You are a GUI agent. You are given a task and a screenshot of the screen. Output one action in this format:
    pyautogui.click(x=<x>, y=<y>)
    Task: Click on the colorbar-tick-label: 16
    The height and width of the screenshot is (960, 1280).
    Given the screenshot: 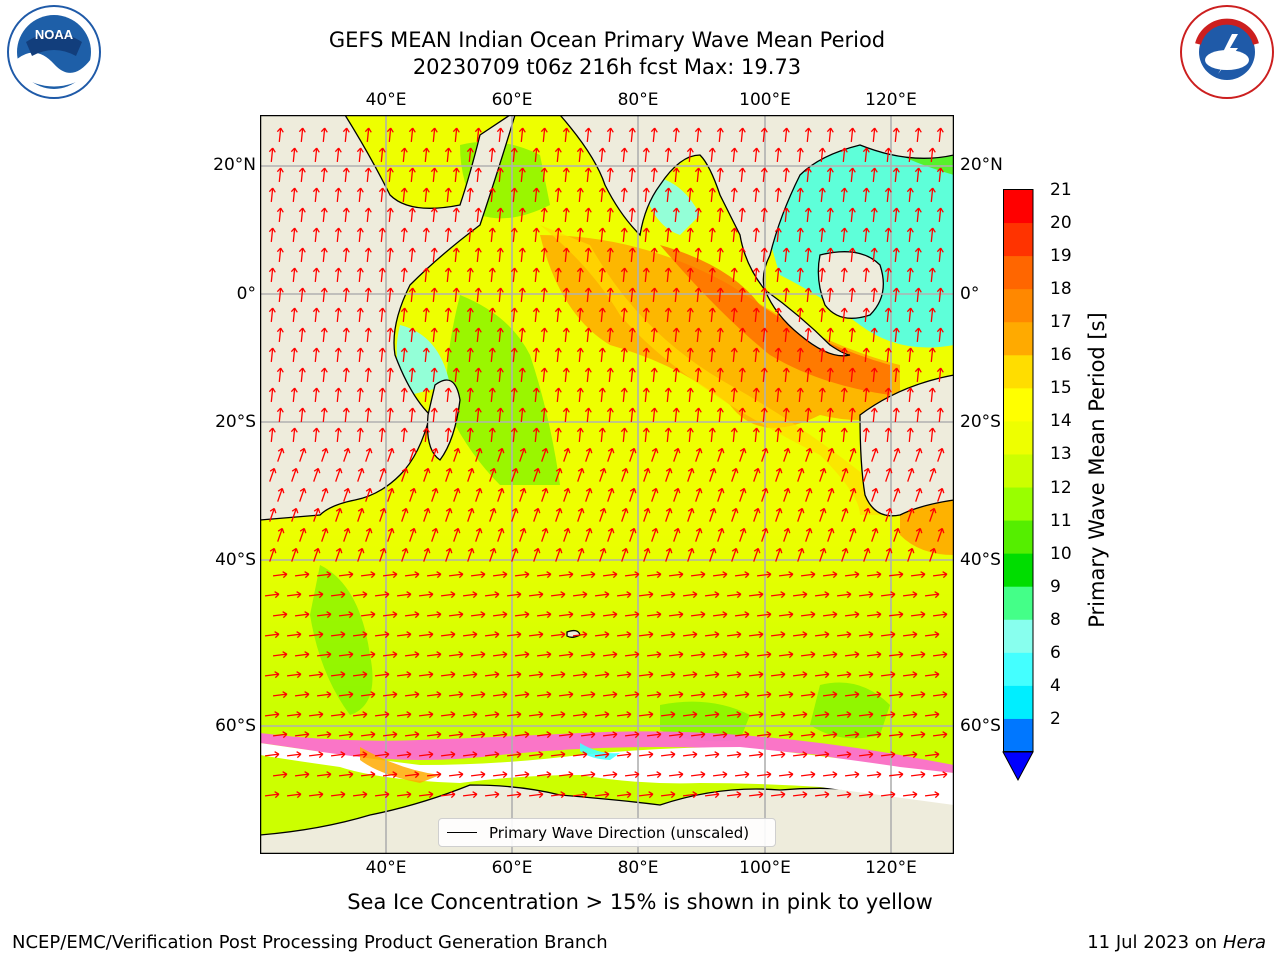 What is the action you would take?
    pyautogui.click(x=1061, y=355)
    